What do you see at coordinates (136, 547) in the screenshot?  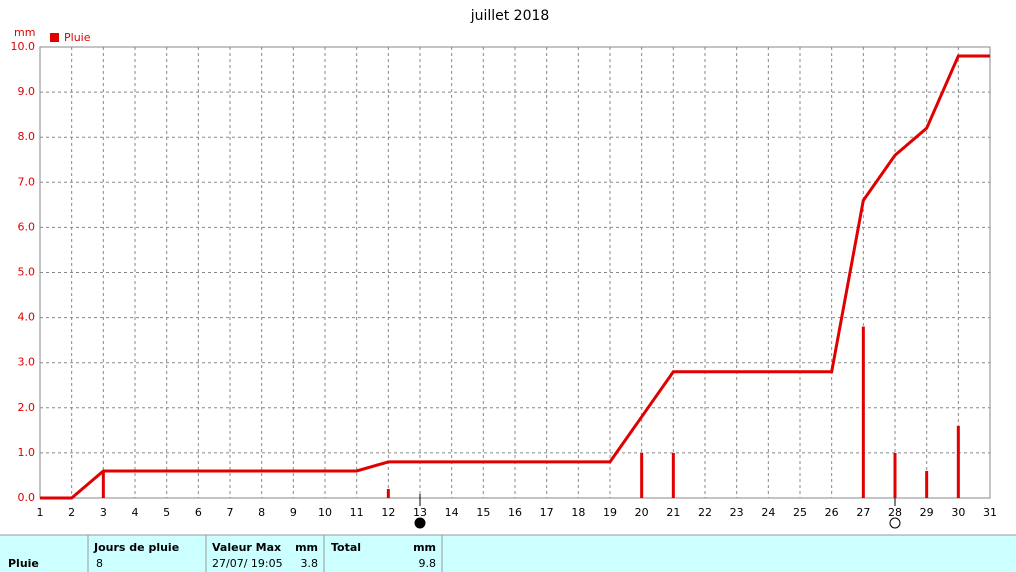 I see `table-header: Jours de pluie` at bounding box center [136, 547].